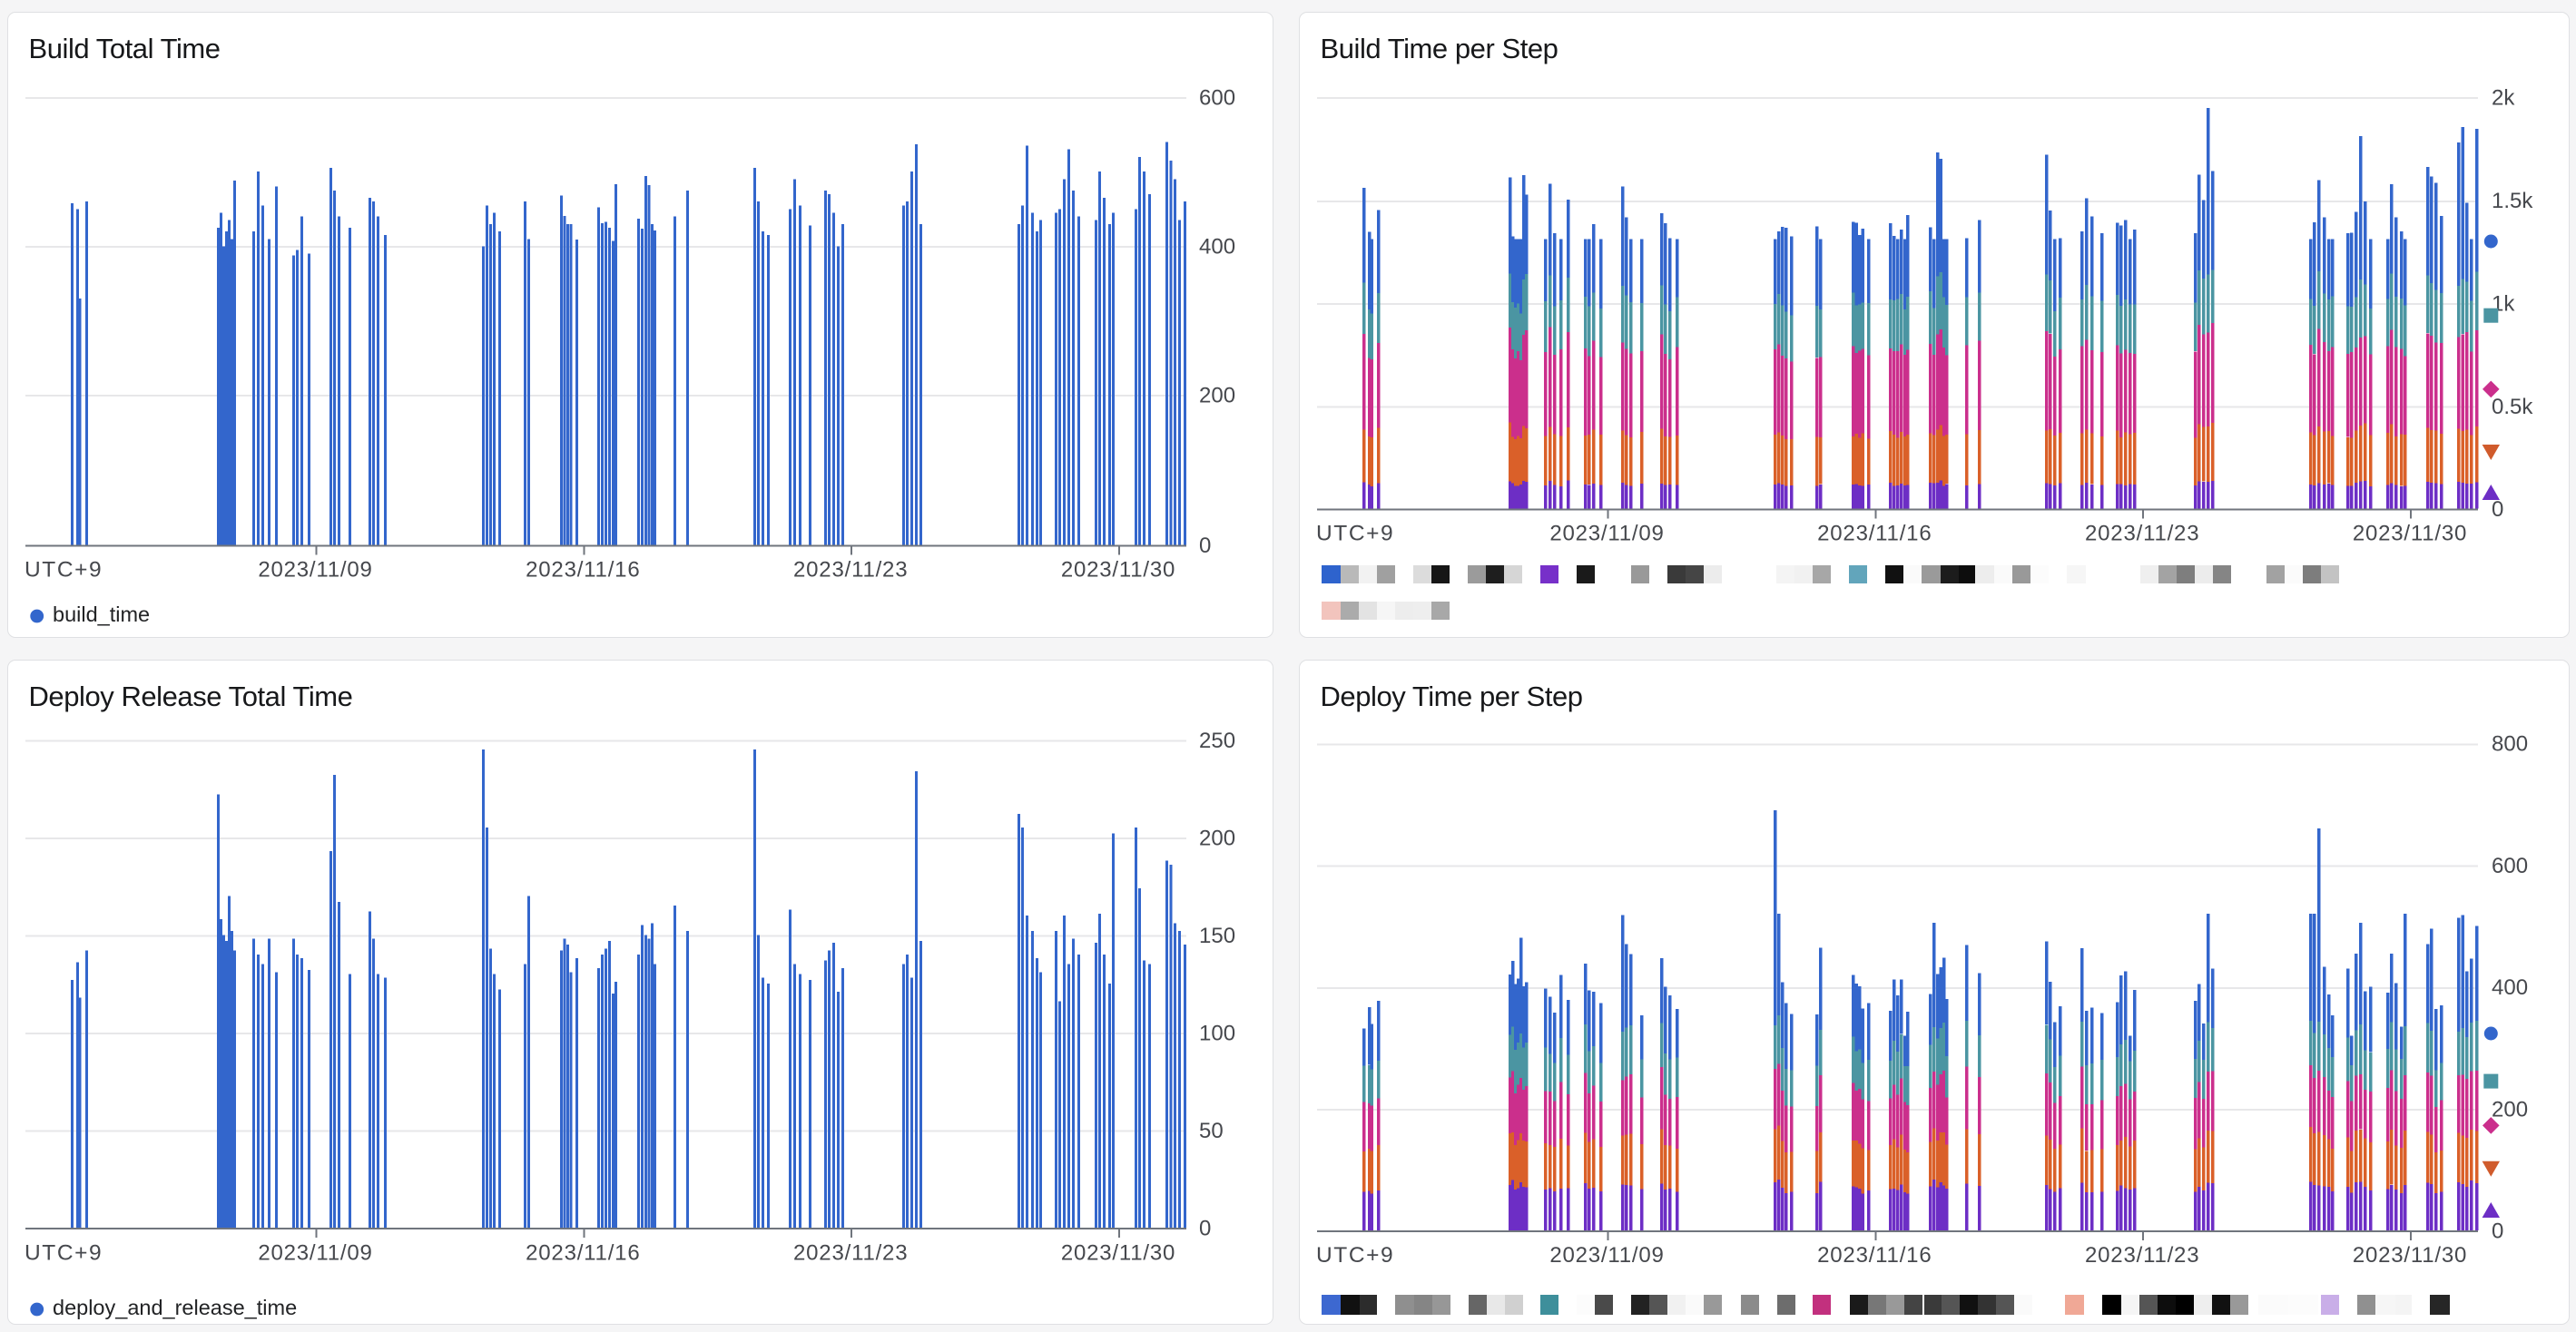 The width and height of the screenshot is (2576, 1332). Describe the element at coordinates (191, 696) in the screenshot. I see `svg-text: Deploy Release Total Time` at that location.